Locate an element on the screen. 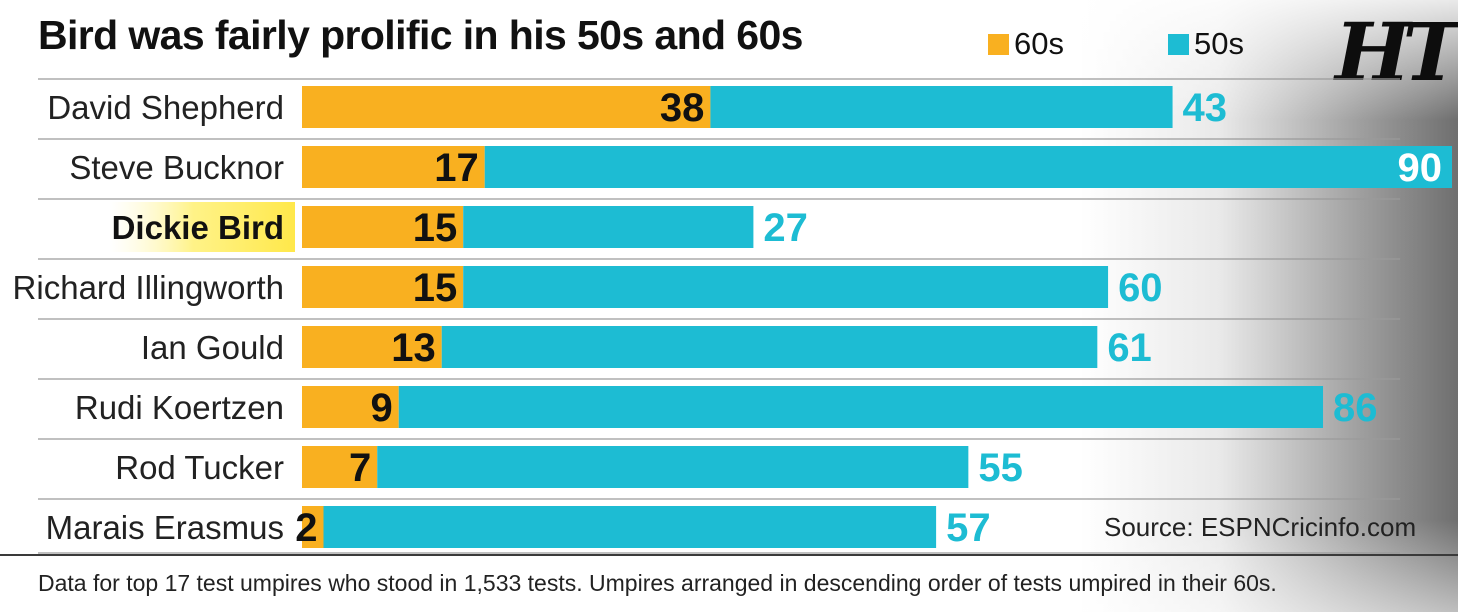 The height and width of the screenshot is (612, 1458). value-label-50s: 55 is located at coordinates (1000, 468).